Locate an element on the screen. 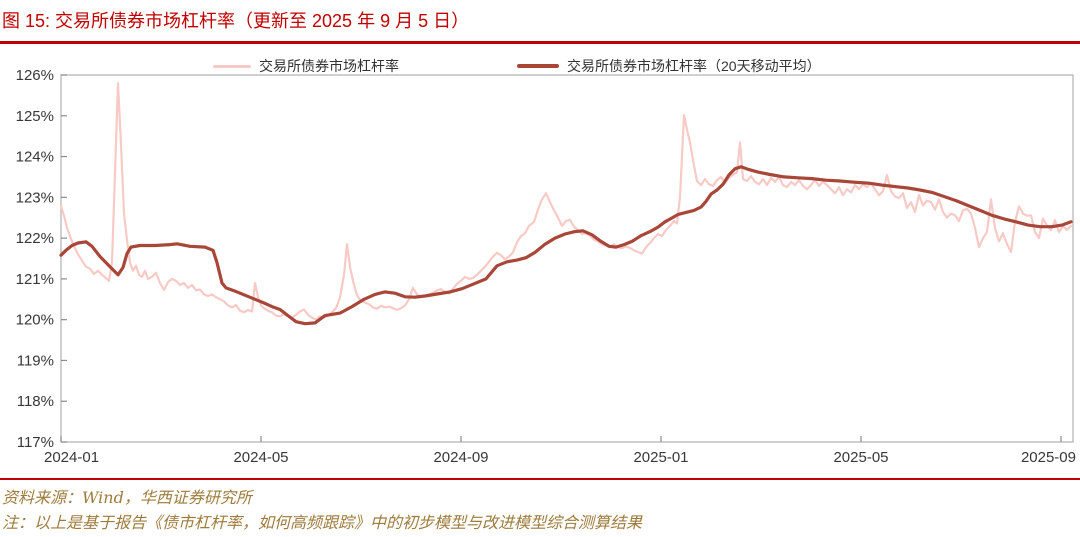  source-note: 资料来源：Wind，华西证券研究所 is located at coordinates (127, 497).